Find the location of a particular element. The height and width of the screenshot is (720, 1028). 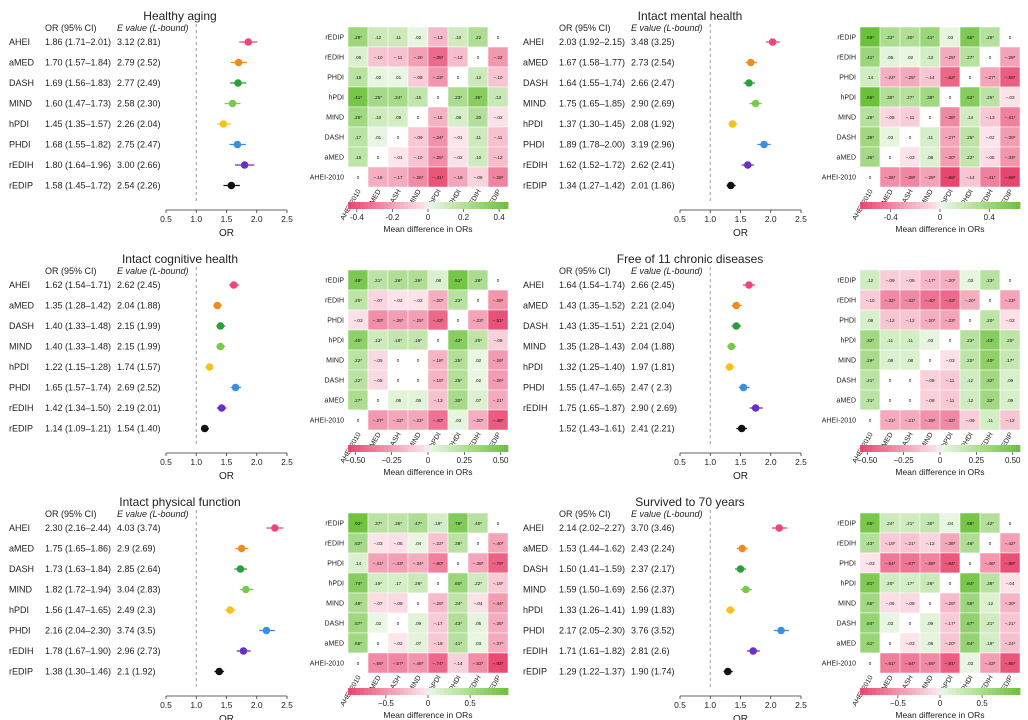

or-ci-value: 1.55 (1.47–1.65) is located at coordinates (592, 388).